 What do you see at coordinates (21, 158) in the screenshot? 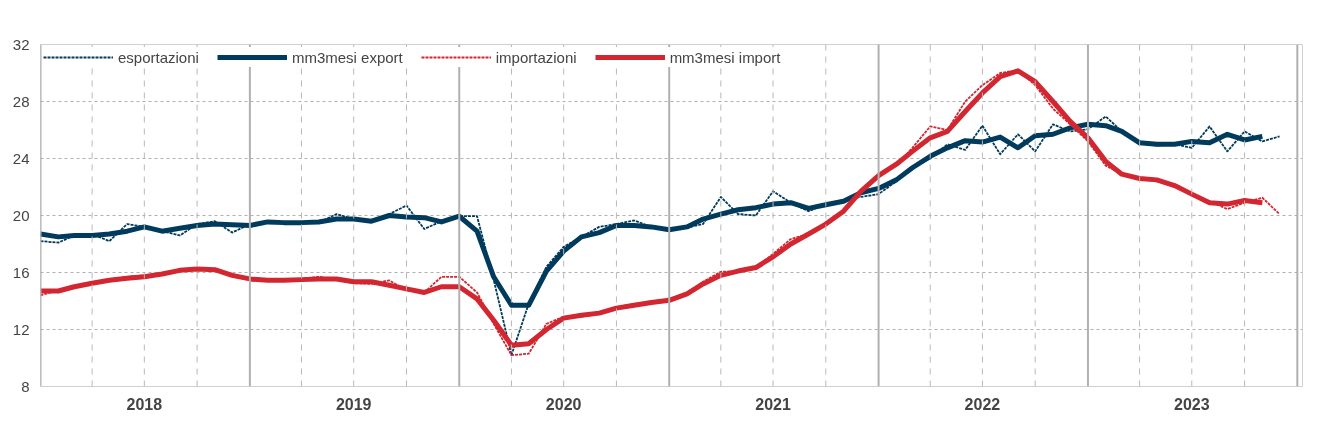
I see `y-tick-label: 24` at bounding box center [21, 158].